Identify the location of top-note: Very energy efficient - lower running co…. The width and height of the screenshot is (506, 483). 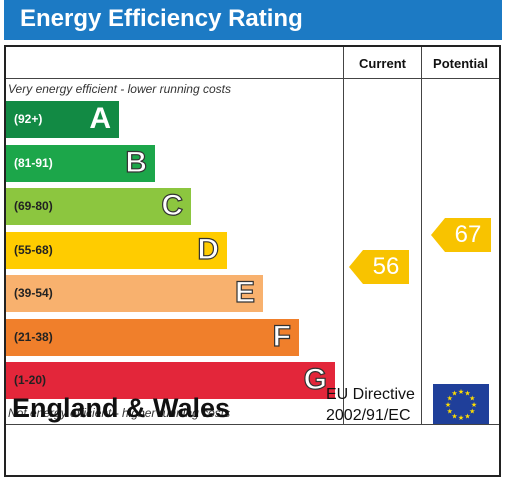
(119, 89).